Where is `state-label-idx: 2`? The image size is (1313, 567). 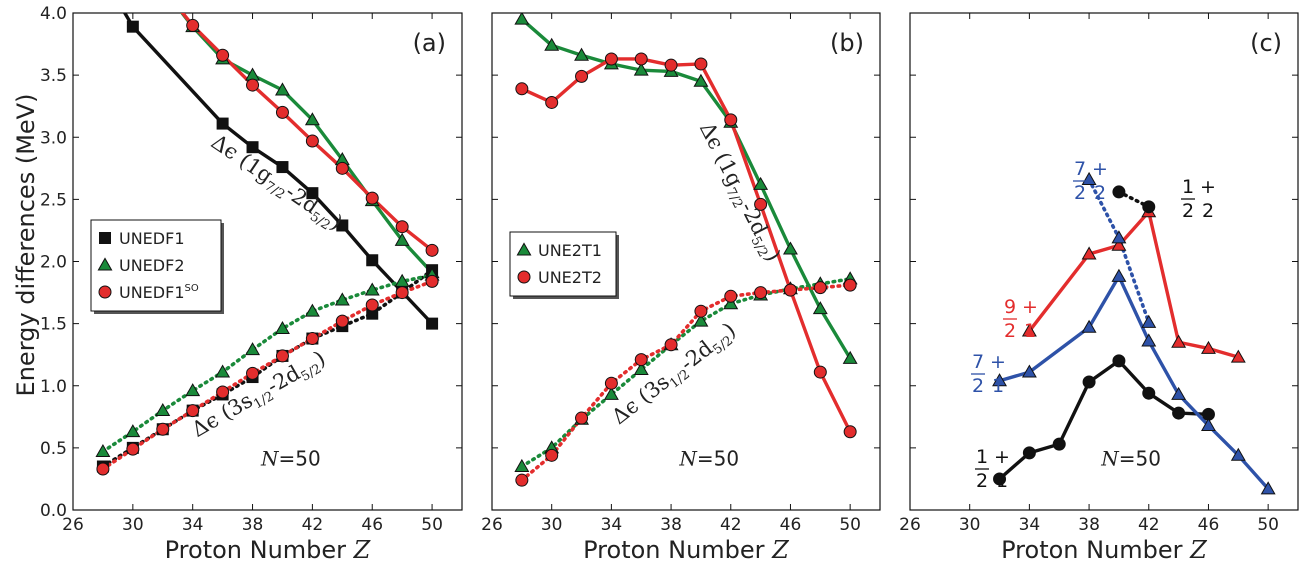 state-label-idx: 2 is located at coordinates (1100, 193).